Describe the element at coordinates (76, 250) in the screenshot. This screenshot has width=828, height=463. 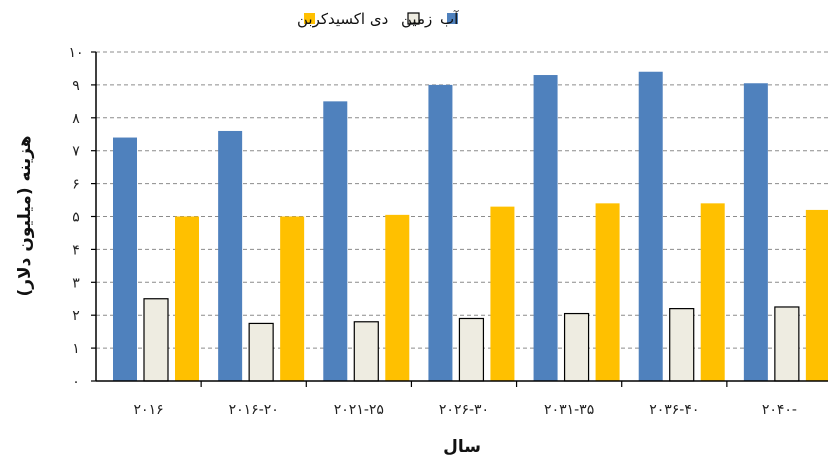
I see `y-tick-label: ۴` at that location.